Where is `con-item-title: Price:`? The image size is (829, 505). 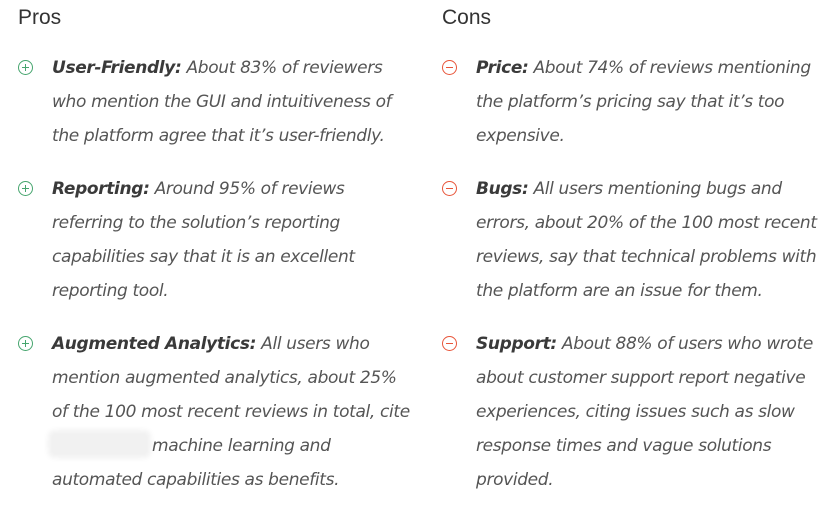
con-item-title: Price: is located at coordinates (502, 68).